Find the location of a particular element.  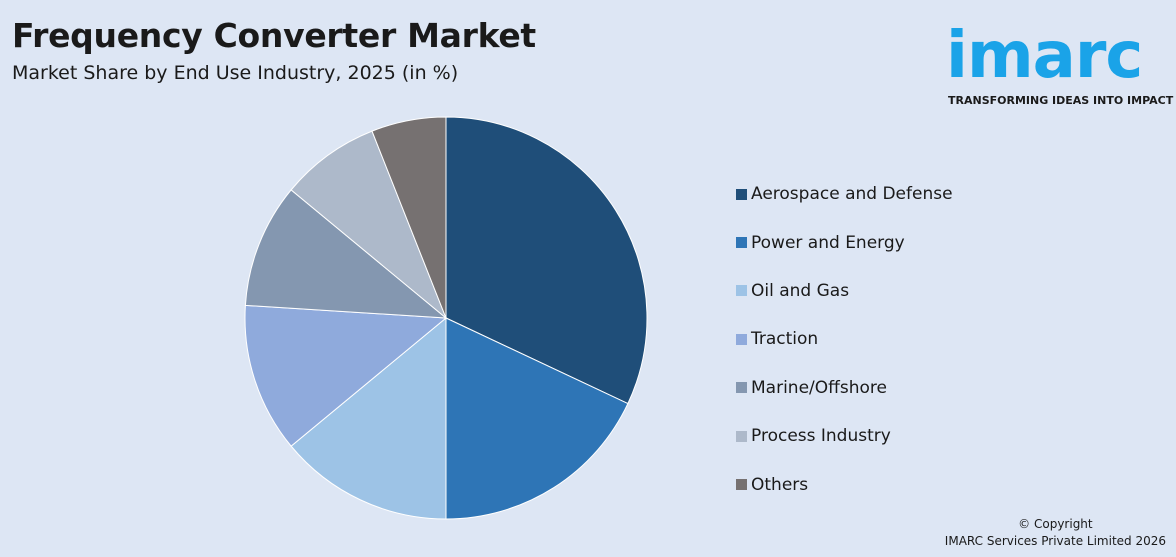

pie-slice-traction is located at coordinates (346, 375).